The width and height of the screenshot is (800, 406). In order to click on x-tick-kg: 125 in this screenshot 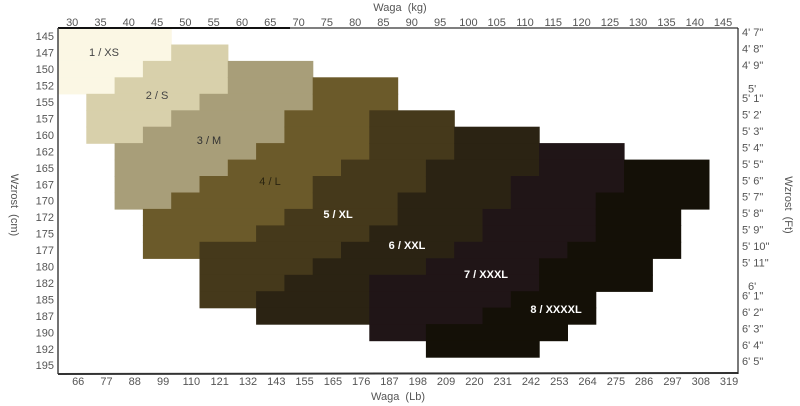, I will do `click(610, 23)`.